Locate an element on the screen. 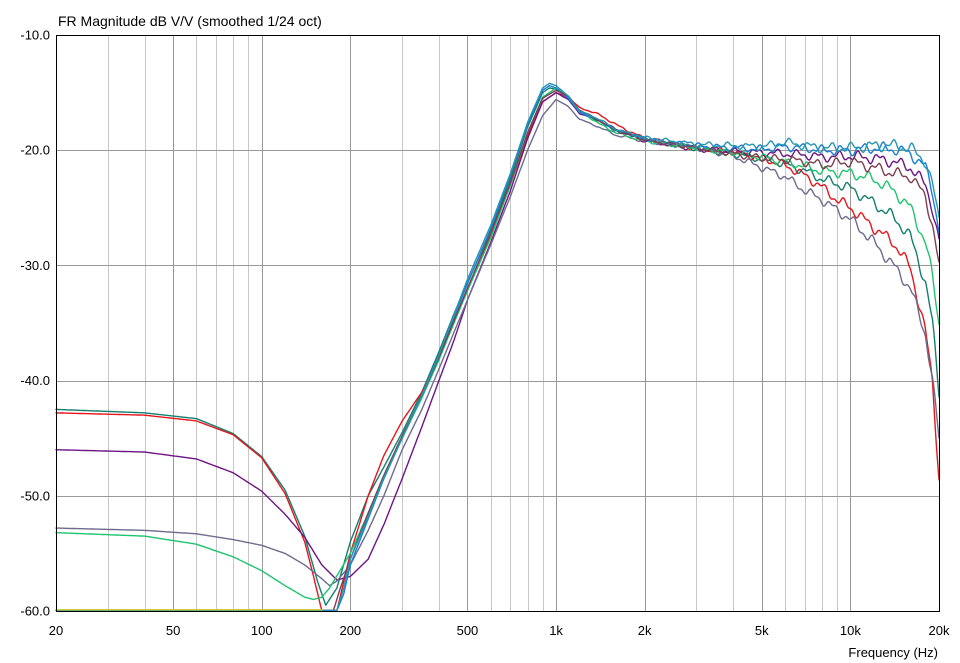 Image resolution: width=960 pixels, height=663 pixels. x-tick-label: 20k is located at coordinates (939, 630).